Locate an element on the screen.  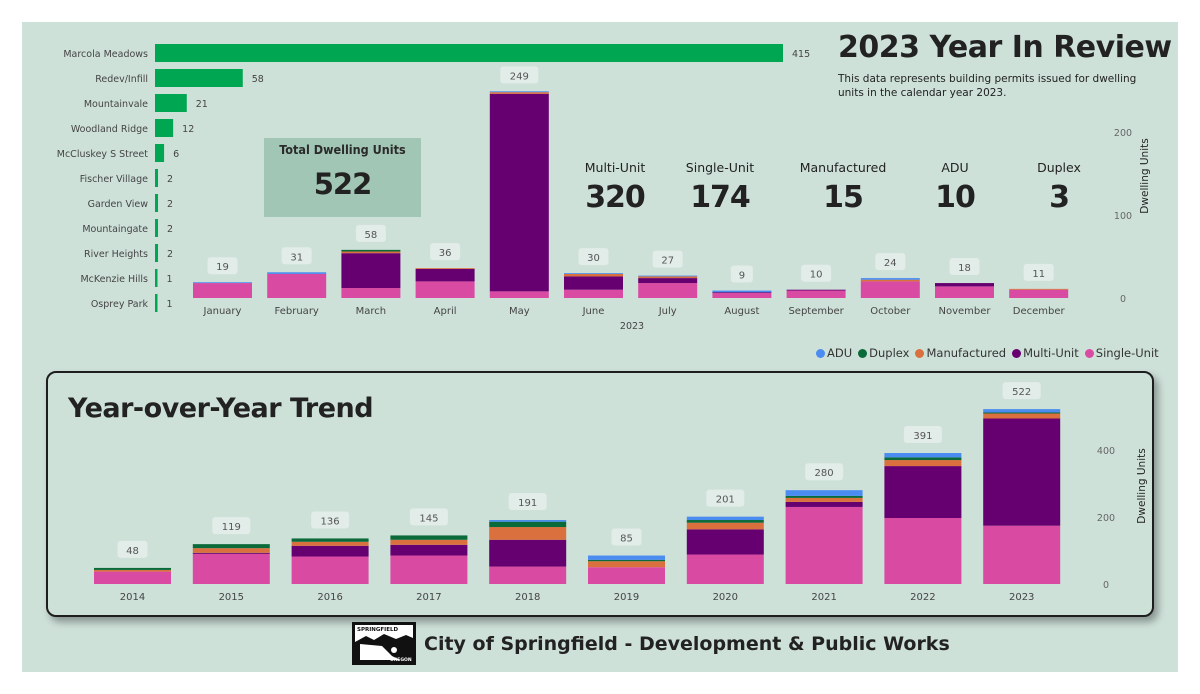
year-total-label: 191 is located at coordinates (527, 503).